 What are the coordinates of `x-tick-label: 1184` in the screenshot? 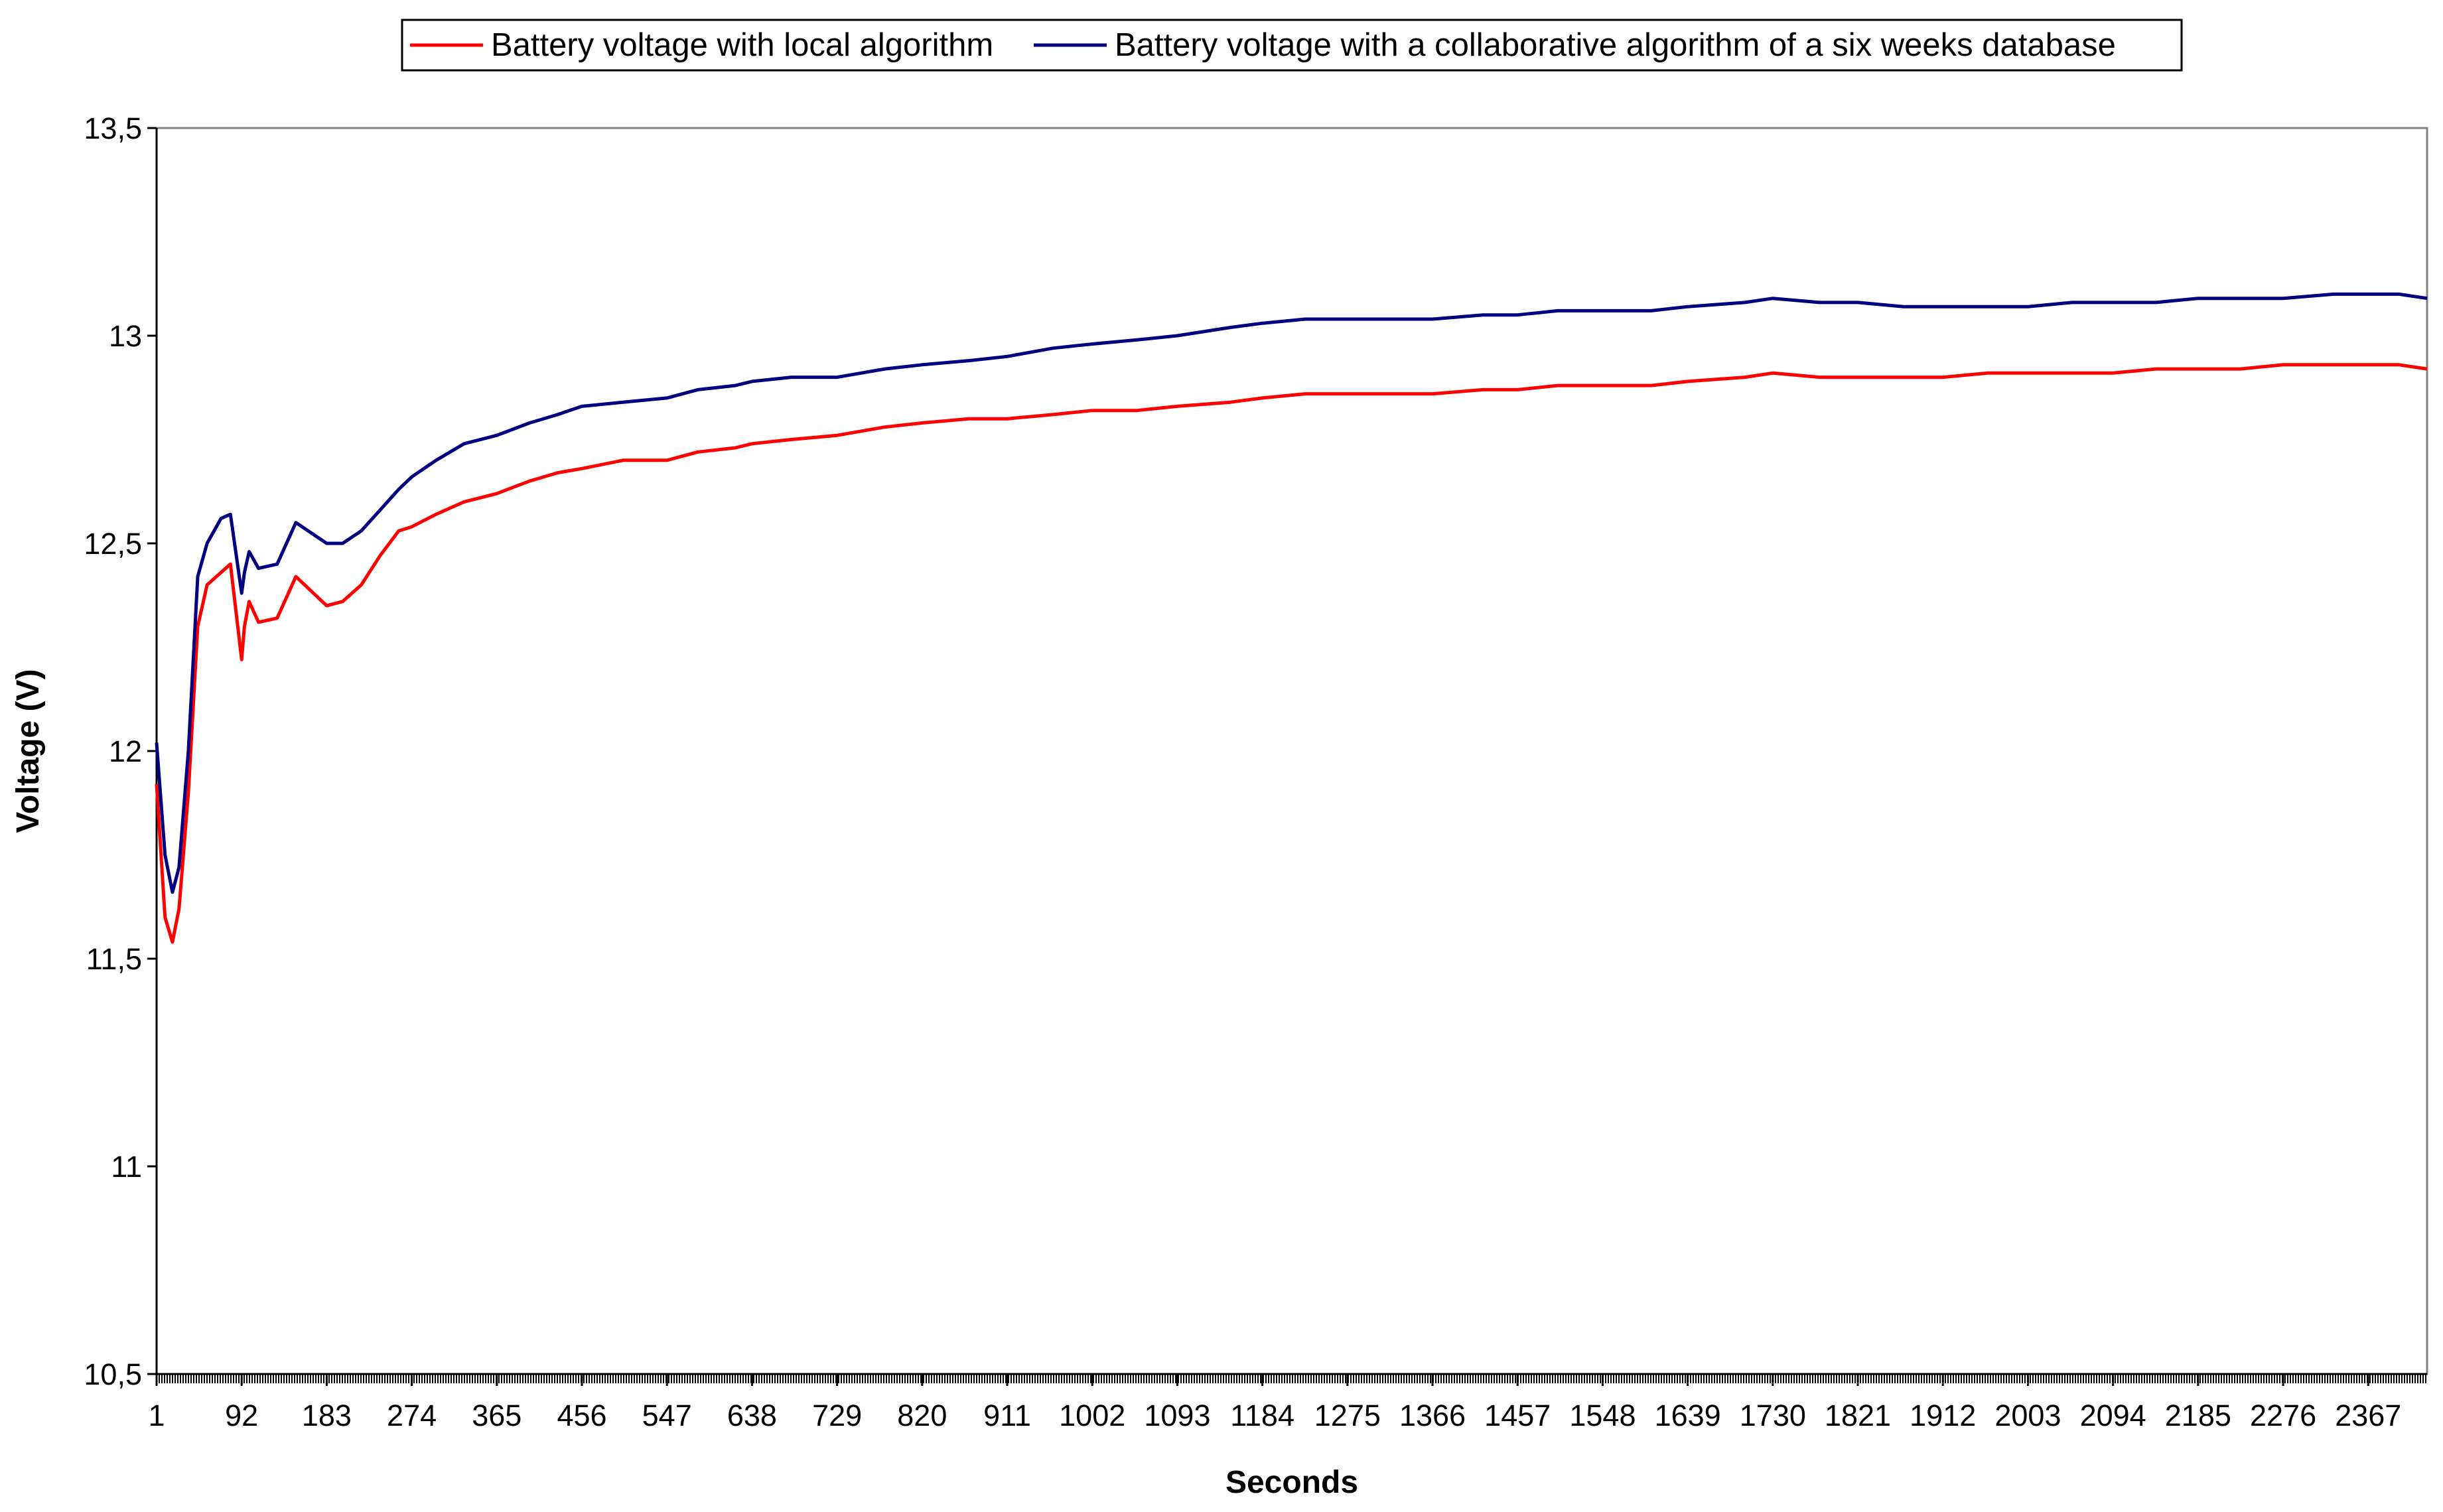 It's located at (1262, 1415).